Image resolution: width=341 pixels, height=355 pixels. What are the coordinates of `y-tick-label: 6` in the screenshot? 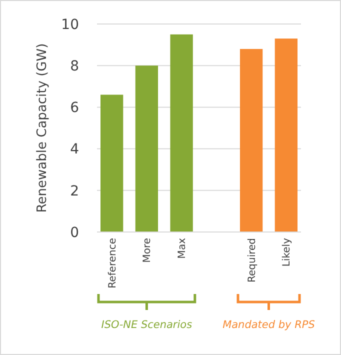 It's located at (75, 108).